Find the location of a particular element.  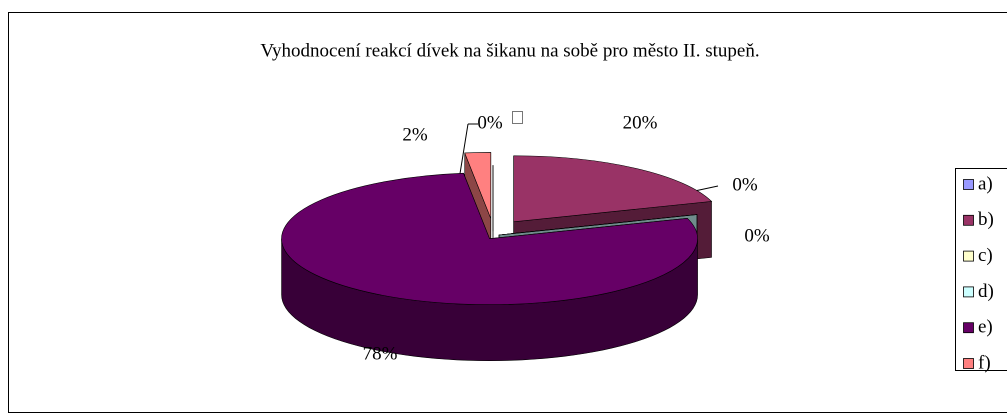

legend-label: e) is located at coordinates (985, 327).